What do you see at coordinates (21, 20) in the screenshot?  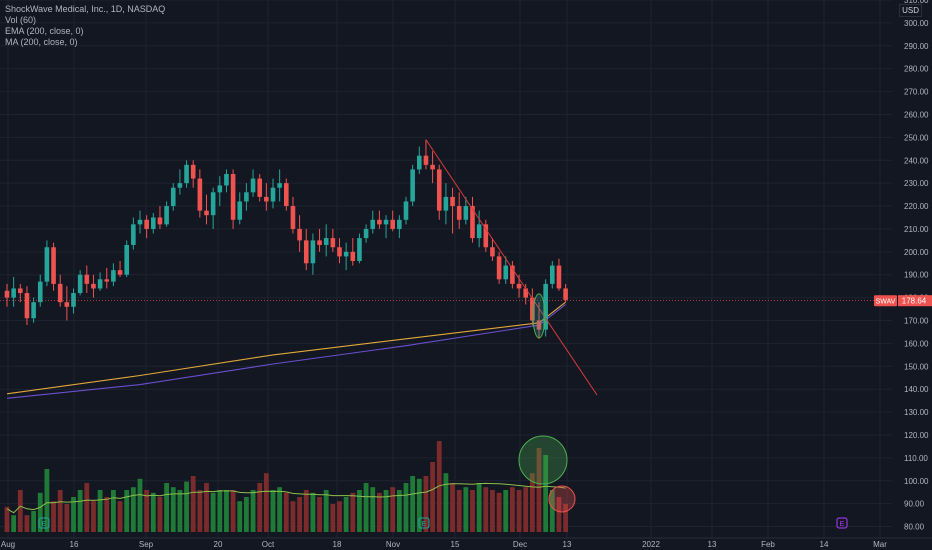 I see `indicator-volume: Vol (60)` at bounding box center [21, 20].